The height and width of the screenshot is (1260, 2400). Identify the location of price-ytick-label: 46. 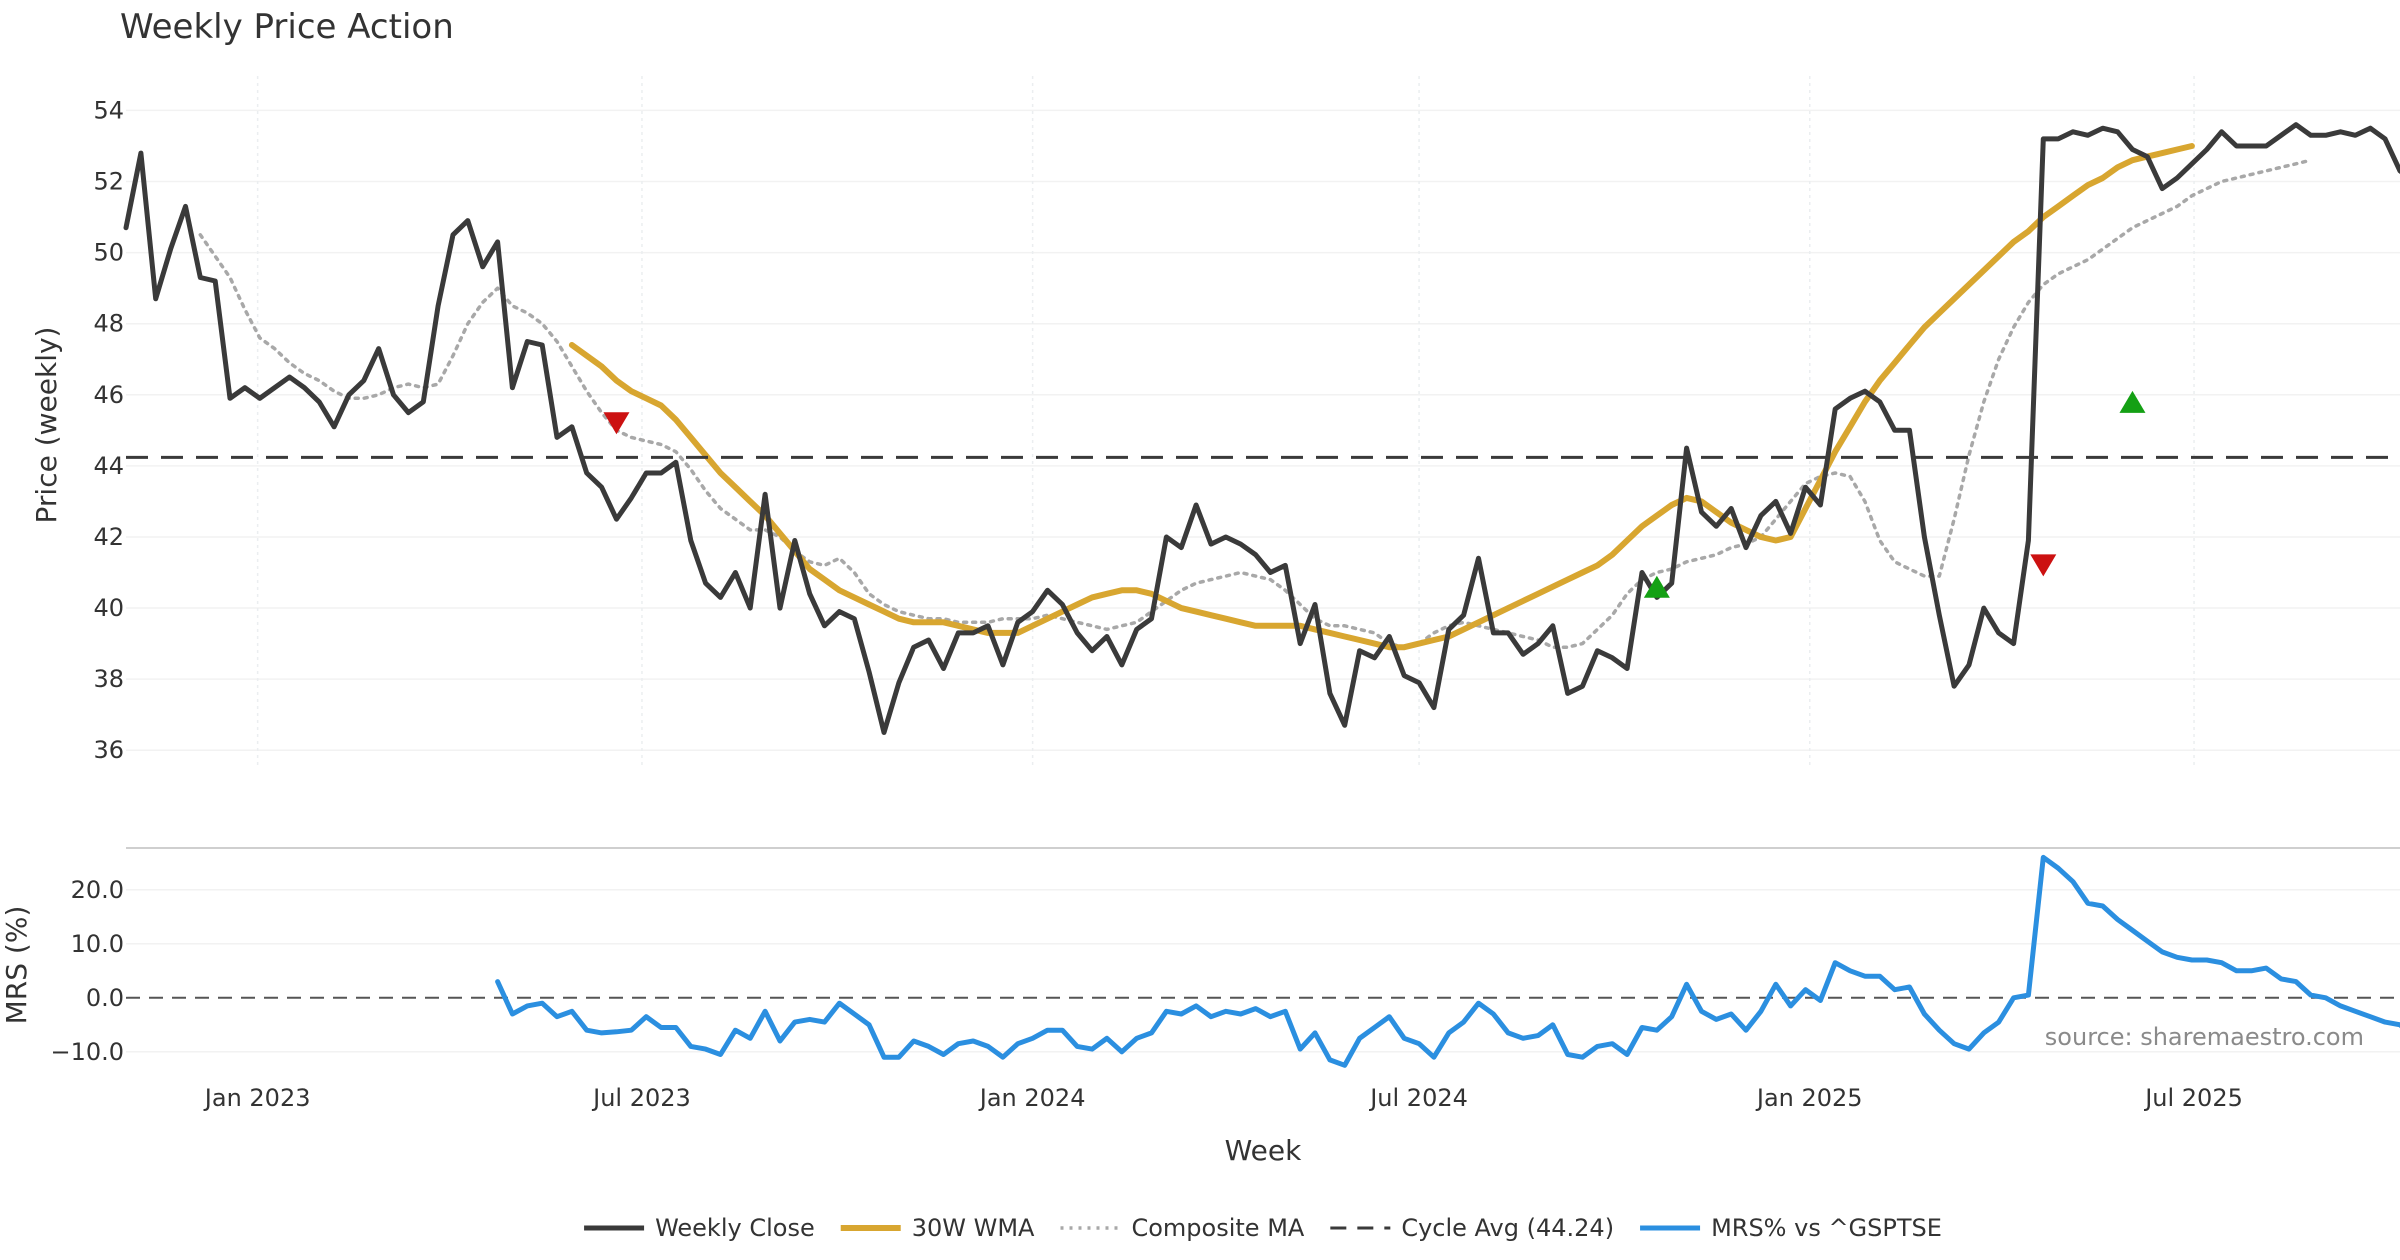
(108, 395).